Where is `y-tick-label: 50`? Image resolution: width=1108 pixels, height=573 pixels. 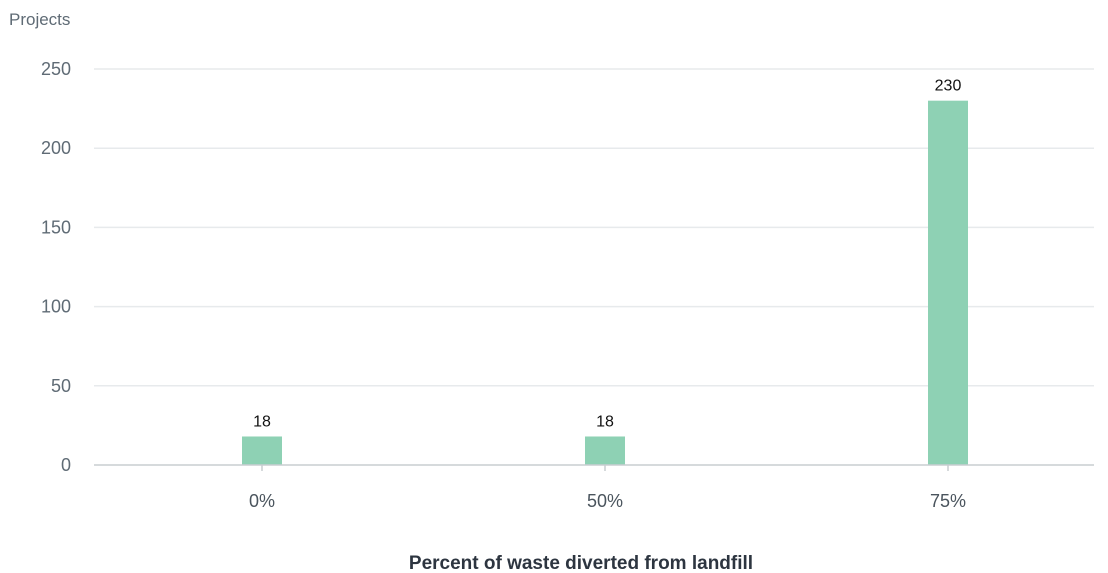
y-tick-label: 50 is located at coordinates (61, 386).